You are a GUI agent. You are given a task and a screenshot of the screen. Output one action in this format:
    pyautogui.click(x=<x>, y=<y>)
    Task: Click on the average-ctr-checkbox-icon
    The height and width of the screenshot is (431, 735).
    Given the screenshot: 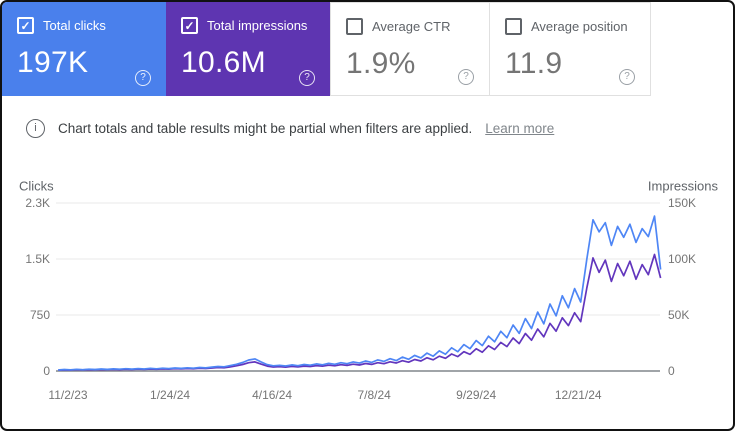 What is the action you would take?
    pyautogui.click(x=354, y=26)
    